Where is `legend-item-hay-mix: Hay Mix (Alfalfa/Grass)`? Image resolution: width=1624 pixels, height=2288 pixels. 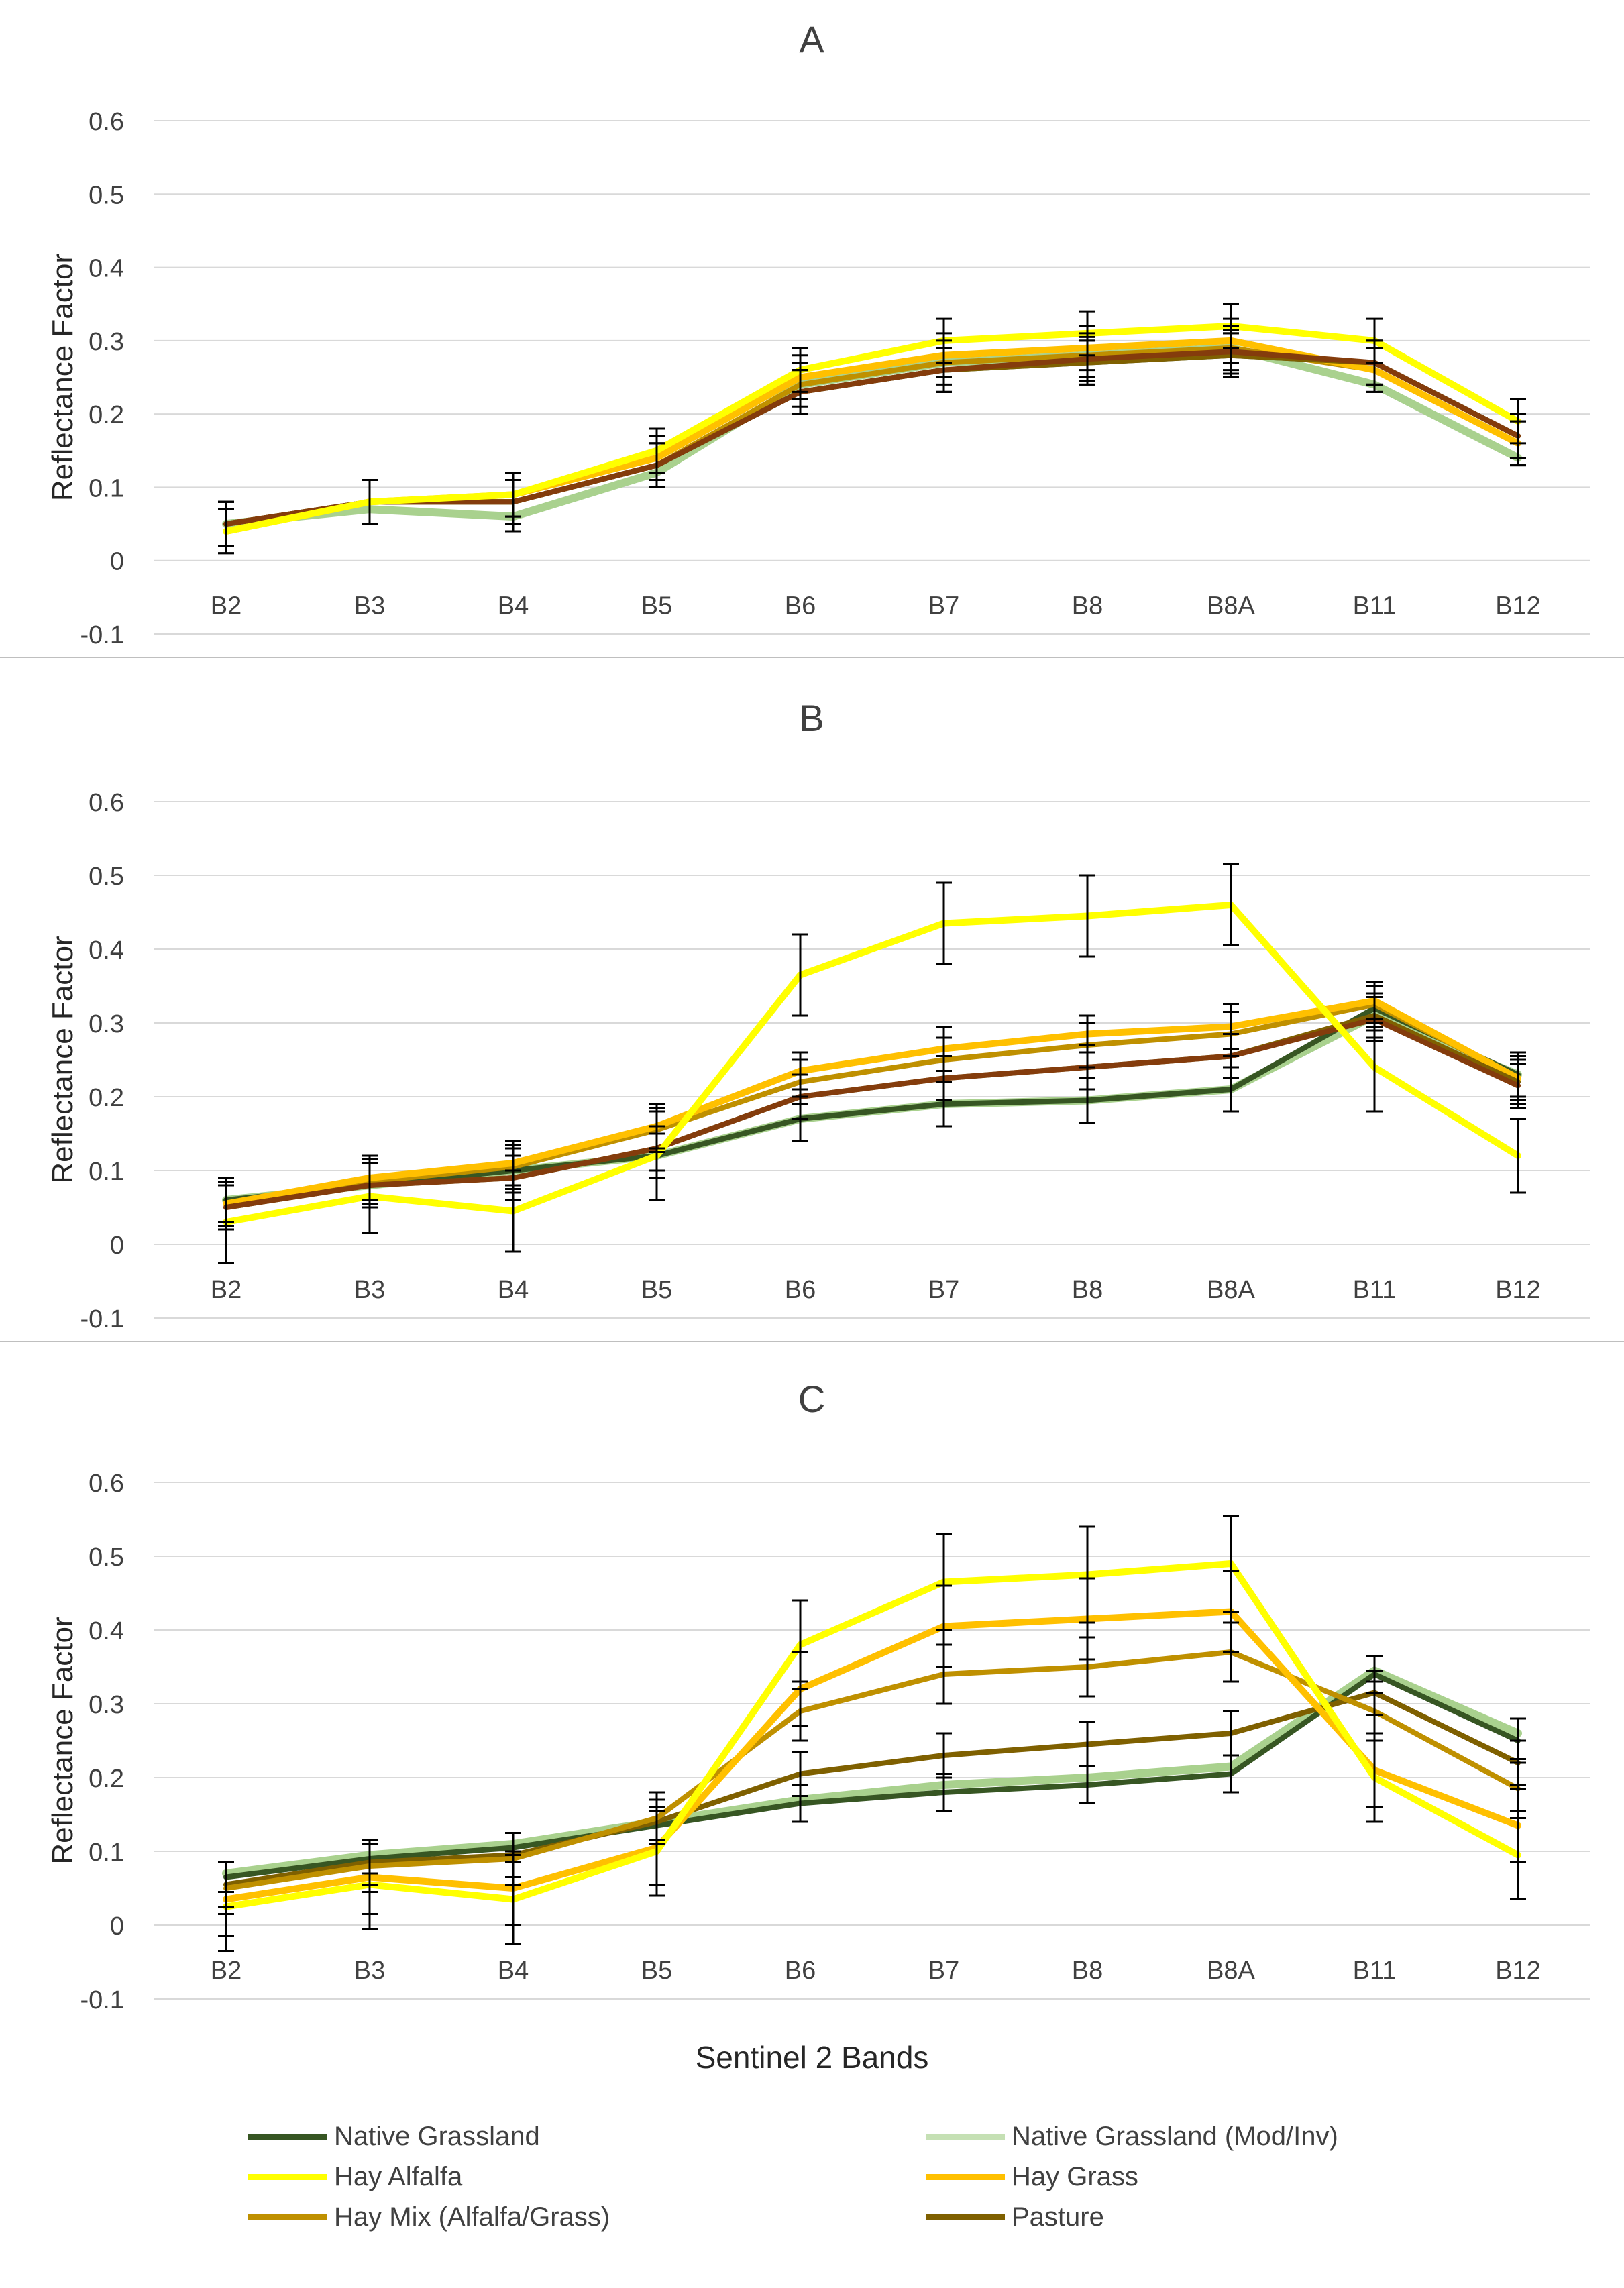 legend-item-hay-mix: Hay Mix (Alfalfa/Grass) is located at coordinates (429, 2217).